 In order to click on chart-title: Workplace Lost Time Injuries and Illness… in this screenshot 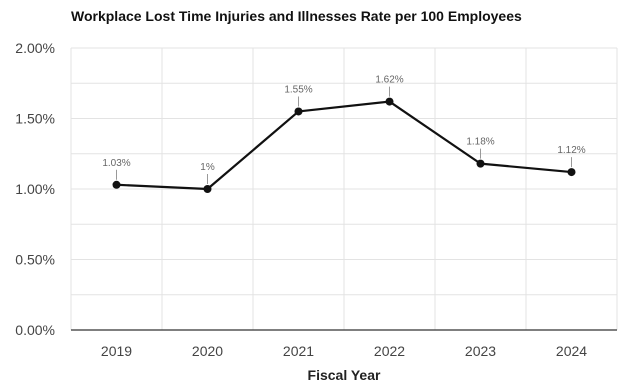, I will do `click(296, 16)`.